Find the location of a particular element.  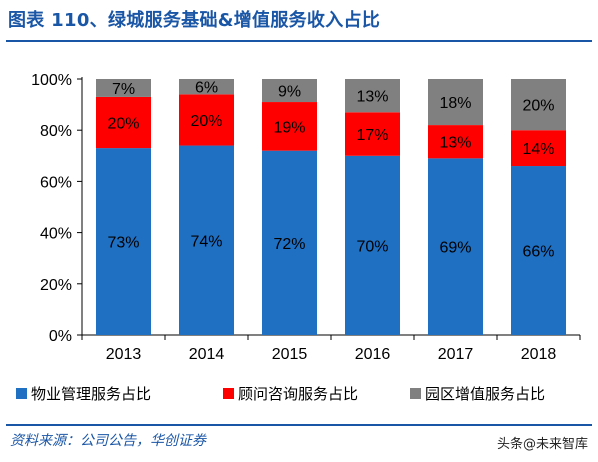

data-label: 18% is located at coordinates (455, 103).